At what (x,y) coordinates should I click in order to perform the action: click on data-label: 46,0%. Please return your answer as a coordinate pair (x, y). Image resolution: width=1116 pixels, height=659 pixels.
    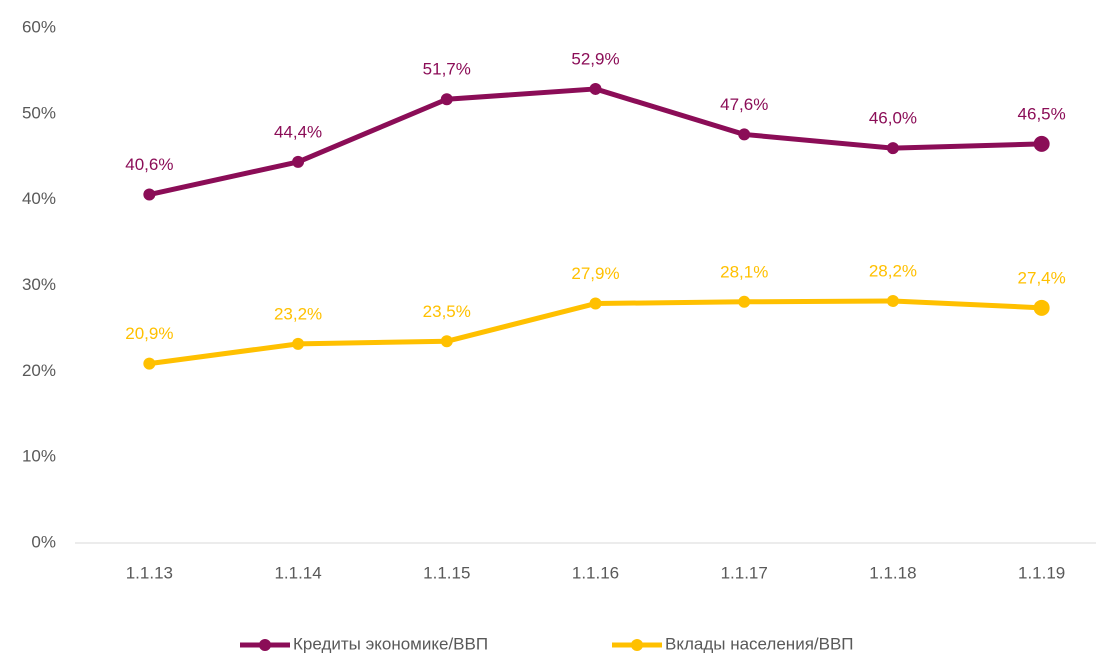
    Looking at the image, I should click on (893, 118).